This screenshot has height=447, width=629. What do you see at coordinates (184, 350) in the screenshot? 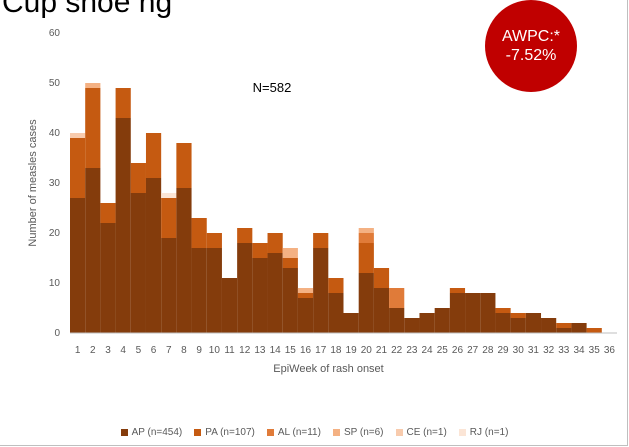
I see `x-tick-label: 8` at bounding box center [184, 350].